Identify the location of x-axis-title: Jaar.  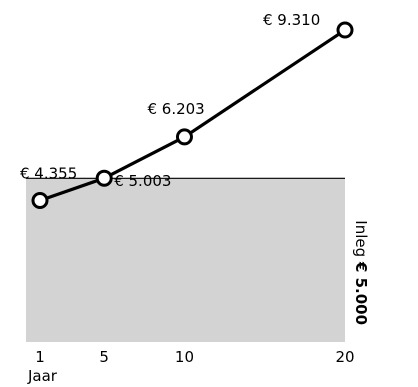
(42, 376).